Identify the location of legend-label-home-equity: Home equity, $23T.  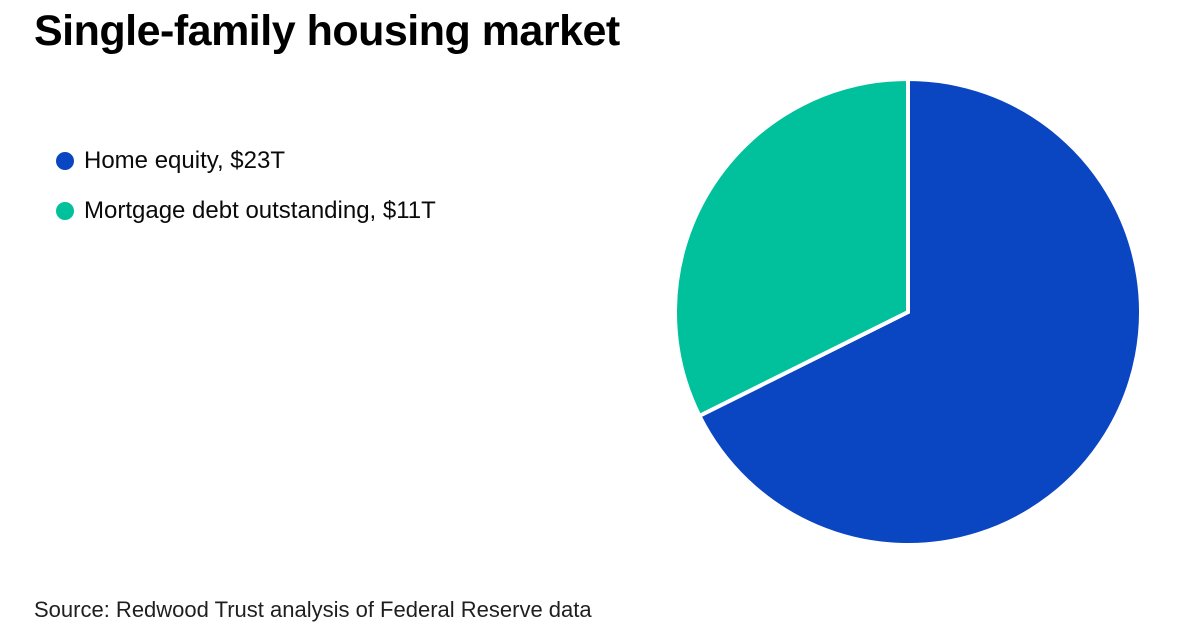
(184, 160).